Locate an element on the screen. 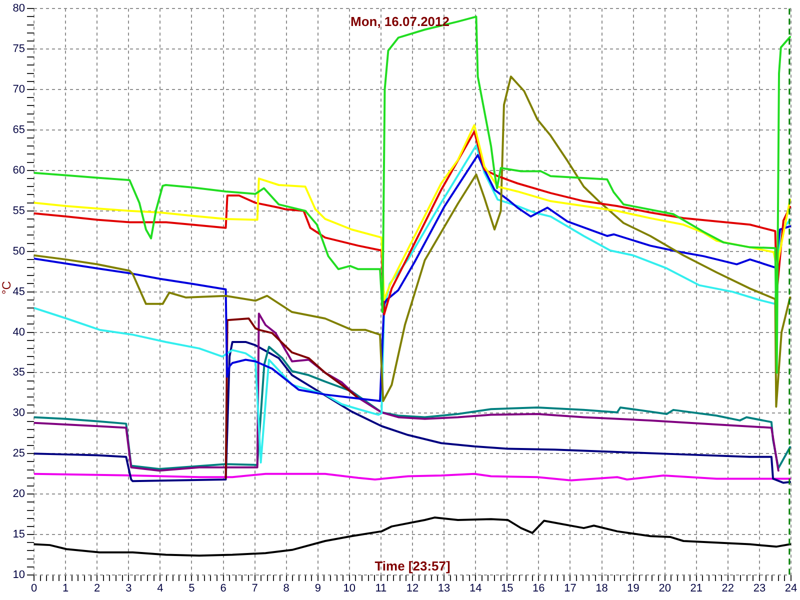 This screenshot has height=600, width=800. x-tick-label: 10 is located at coordinates (349, 588).